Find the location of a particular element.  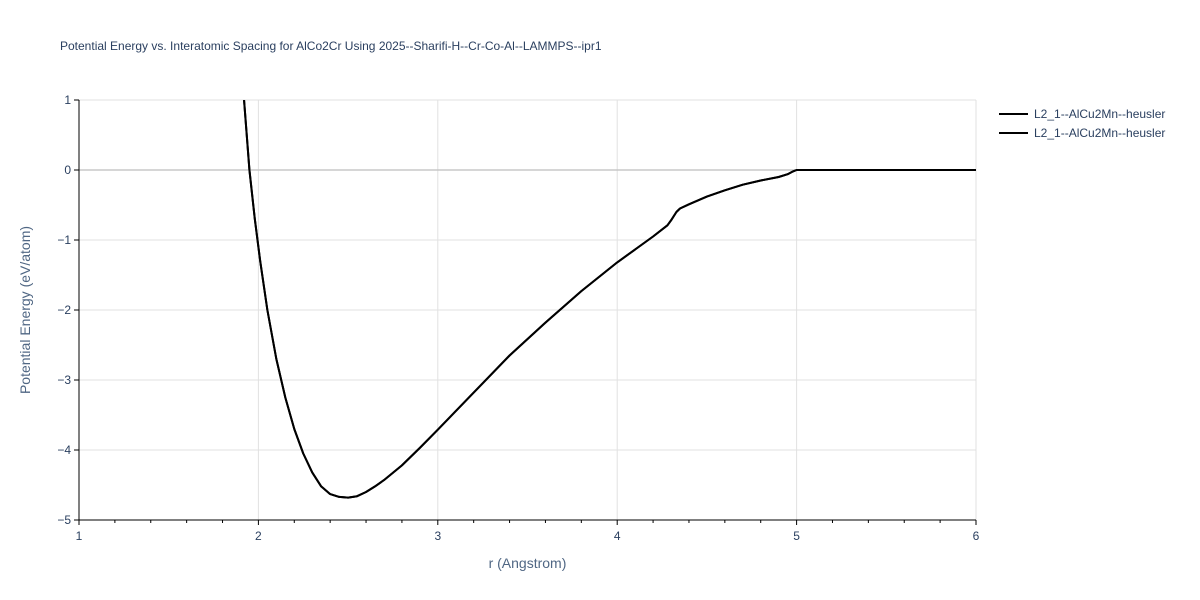

x-tick-label: 6 is located at coordinates (976, 536).